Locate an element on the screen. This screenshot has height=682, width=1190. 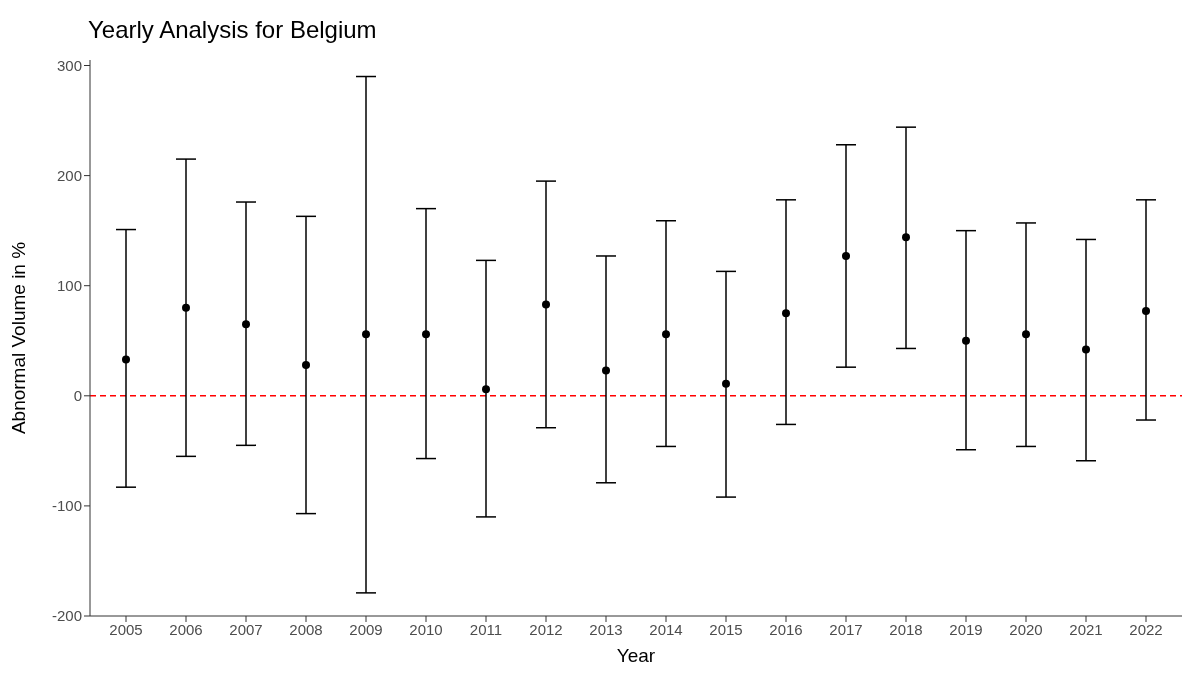
x-tick-label: 2005 is located at coordinates (126, 629).